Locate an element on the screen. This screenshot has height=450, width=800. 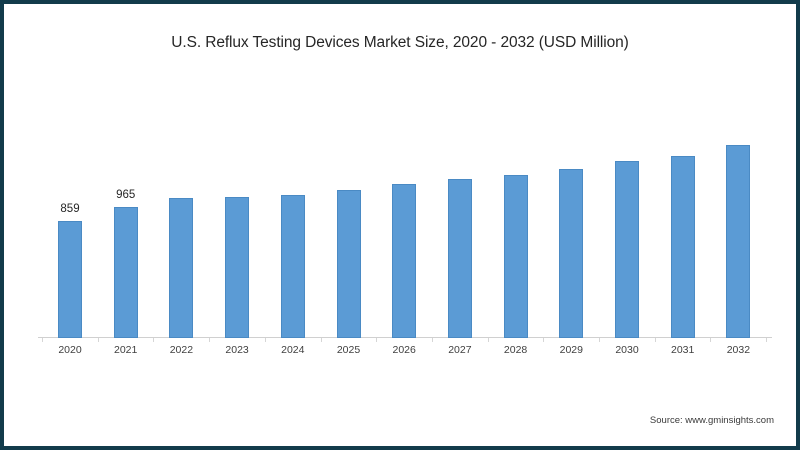
bar-2024 is located at coordinates (292, 266).